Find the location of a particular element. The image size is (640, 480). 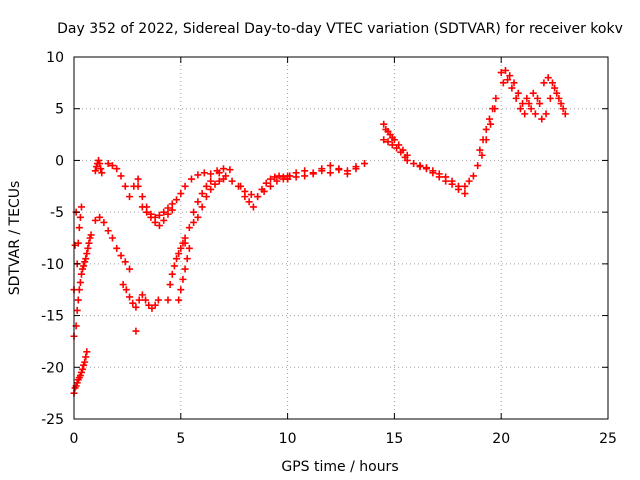

x-tick-label: 20 is located at coordinates (501, 439).